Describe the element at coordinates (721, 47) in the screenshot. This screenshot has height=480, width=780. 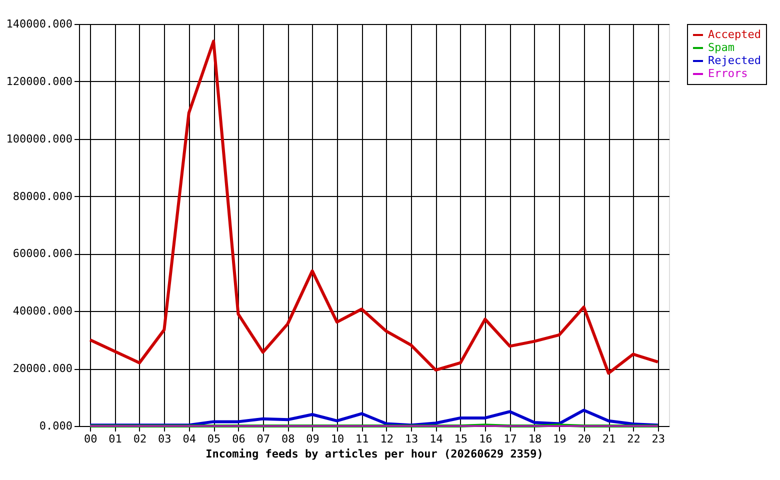
I see `legend-label: Spam` at that location.